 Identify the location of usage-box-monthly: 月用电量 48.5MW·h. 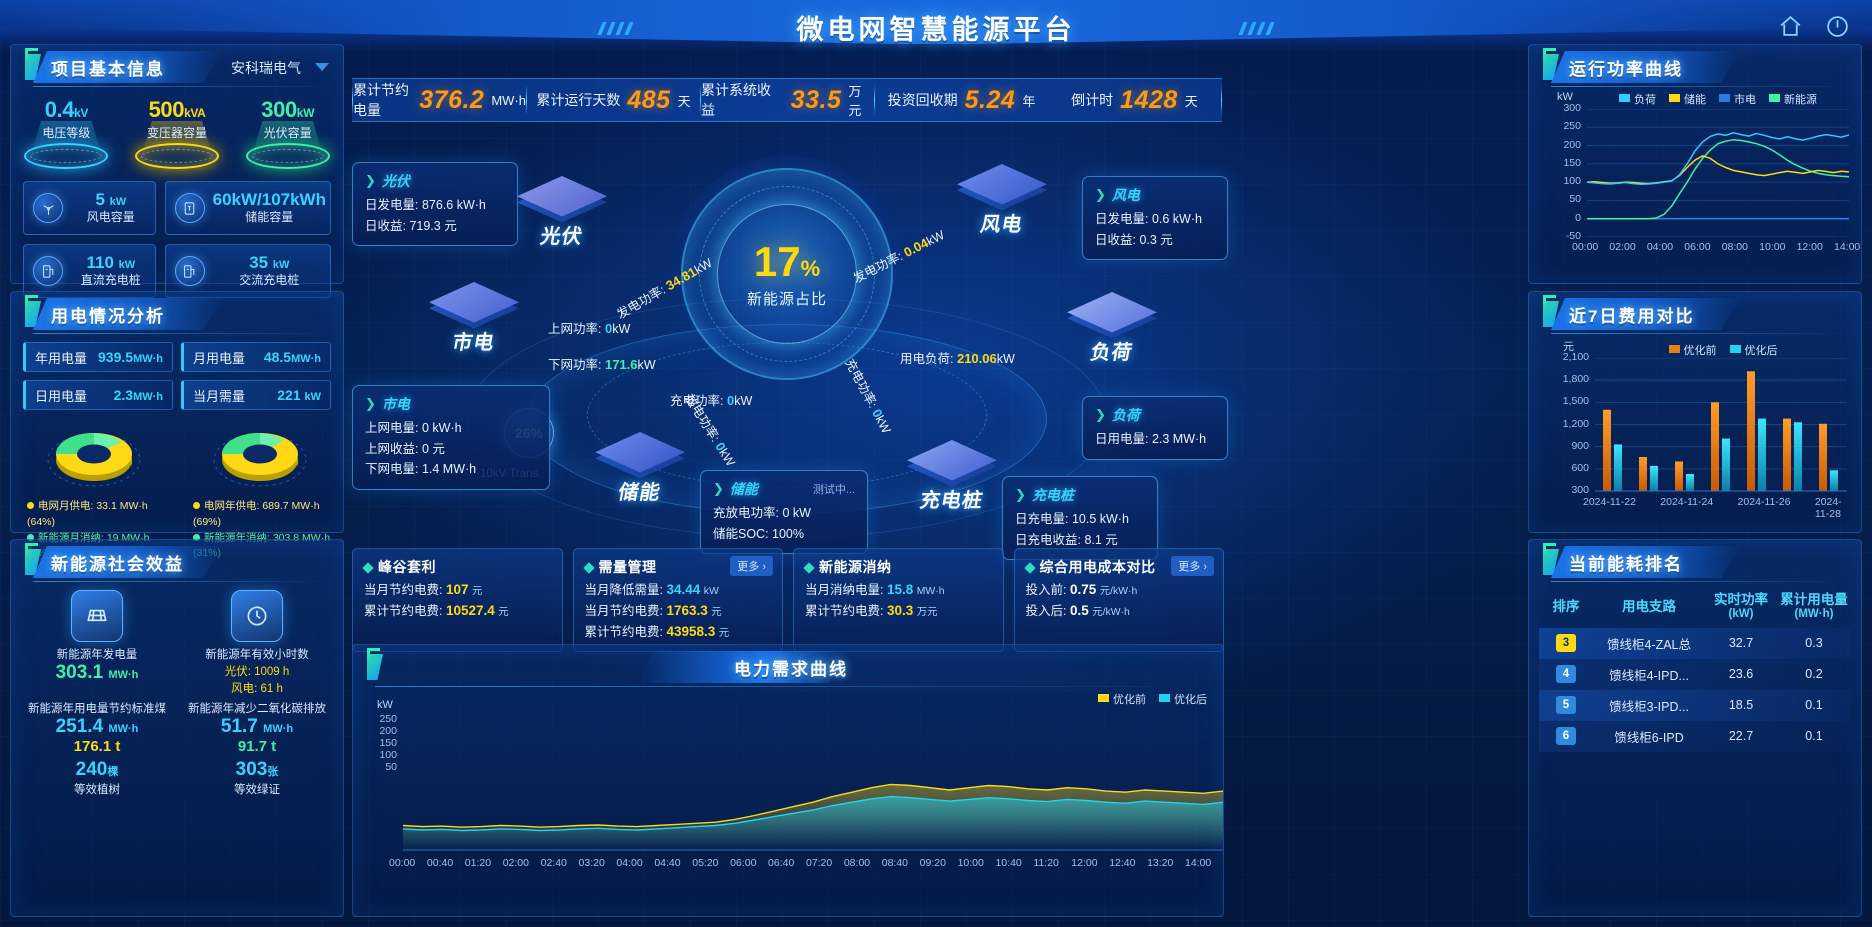
(256, 357).